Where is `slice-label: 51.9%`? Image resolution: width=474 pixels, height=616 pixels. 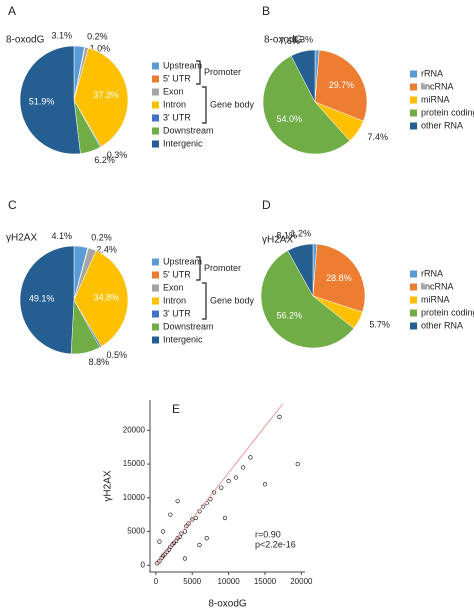
slice-label: 51.9% is located at coordinates (42, 101).